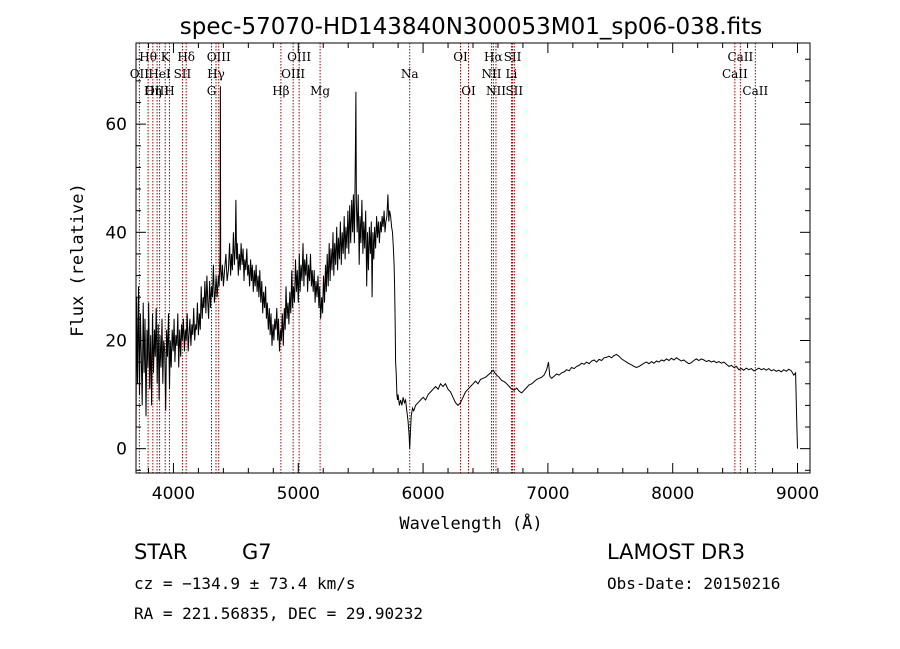  What do you see at coordinates (186, 57) in the screenshot?
I see `line-label-8: Hδ` at bounding box center [186, 57].